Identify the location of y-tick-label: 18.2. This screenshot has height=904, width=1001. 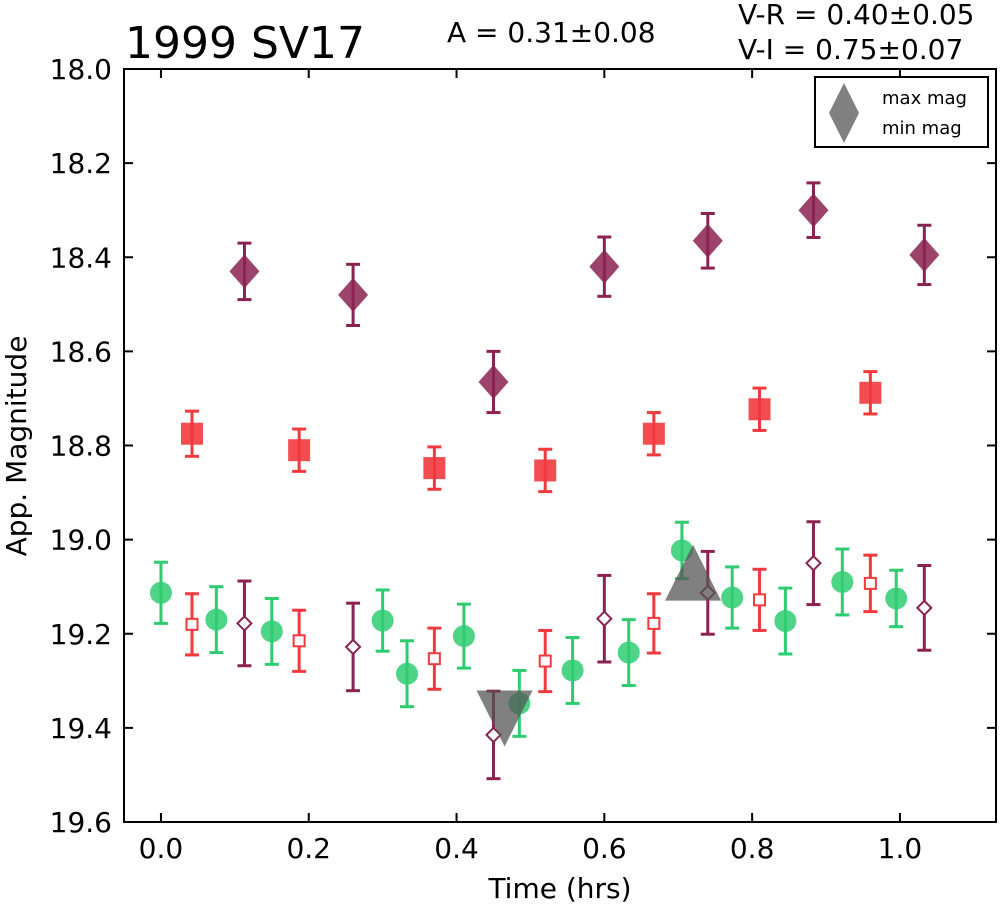
(81, 163).